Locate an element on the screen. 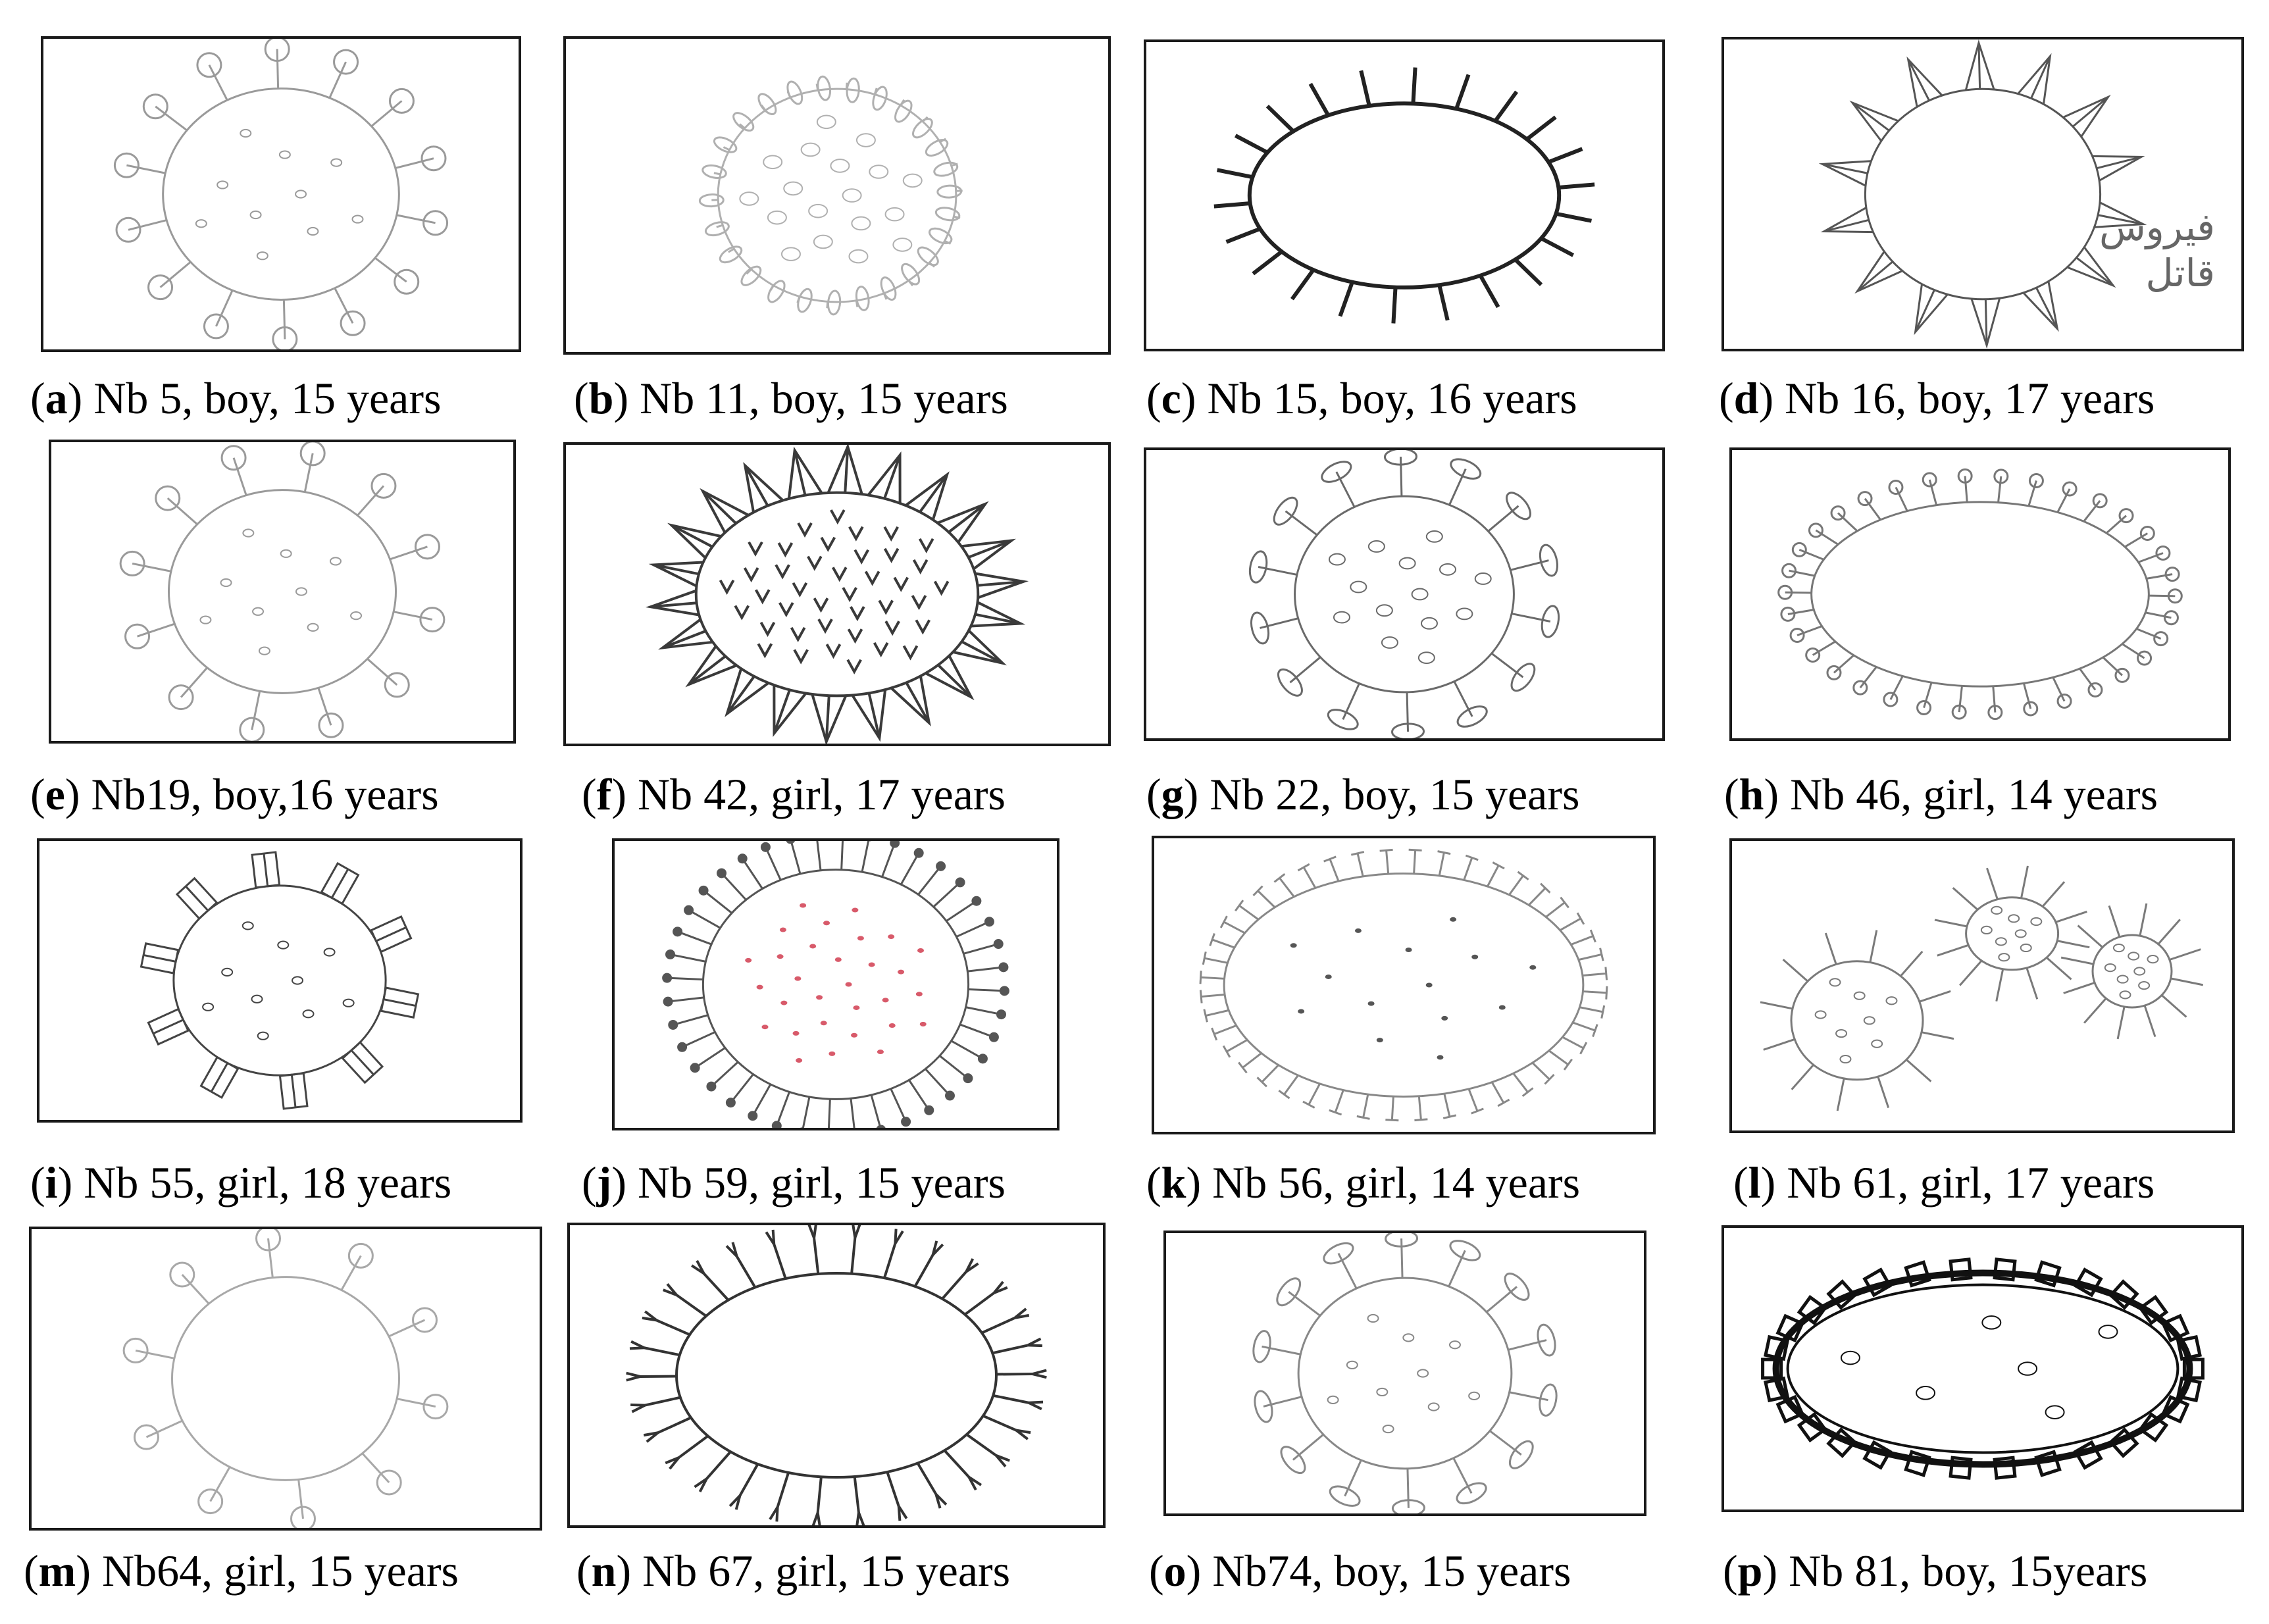 The image size is (2269, 1624). virus-drawing-d is located at coordinates (1982, 194).